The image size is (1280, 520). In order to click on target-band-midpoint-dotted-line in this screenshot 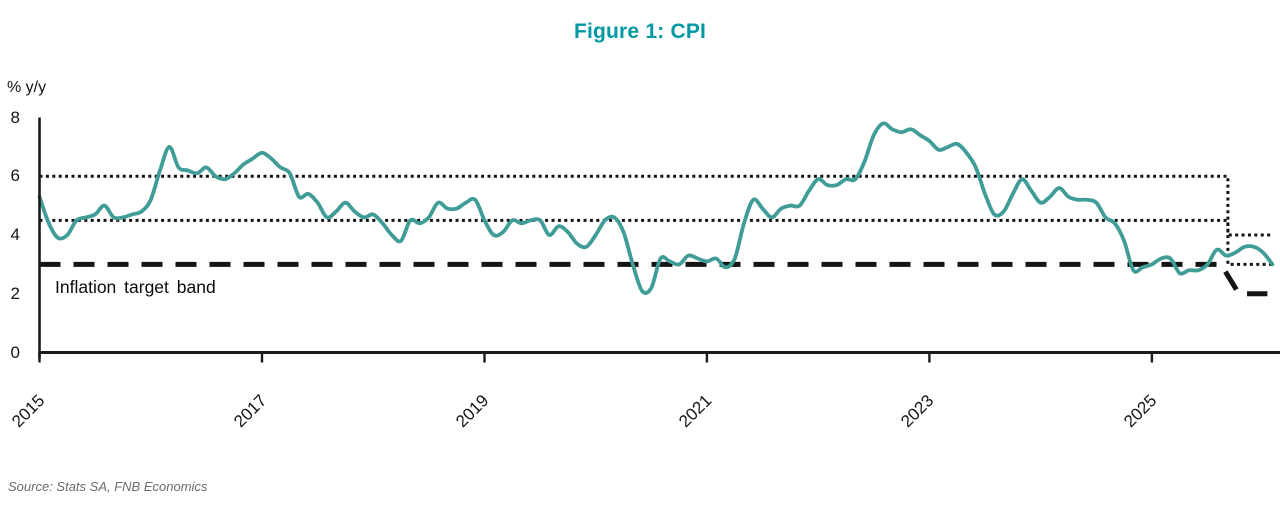, I will do `click(656, 242)`.